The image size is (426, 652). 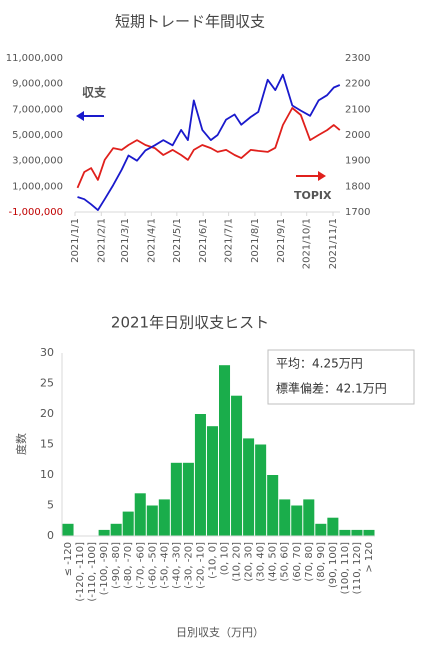 What do you see at coordinates (164, 565) in the screenshot?
I see `x-tick-label: (-50, -40]` at bounding box center [164, 565].